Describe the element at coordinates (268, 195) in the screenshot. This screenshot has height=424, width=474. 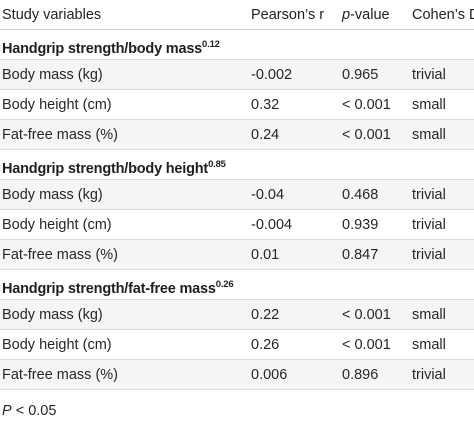
I see `cell-pearsons-r: -0.04` at that location.